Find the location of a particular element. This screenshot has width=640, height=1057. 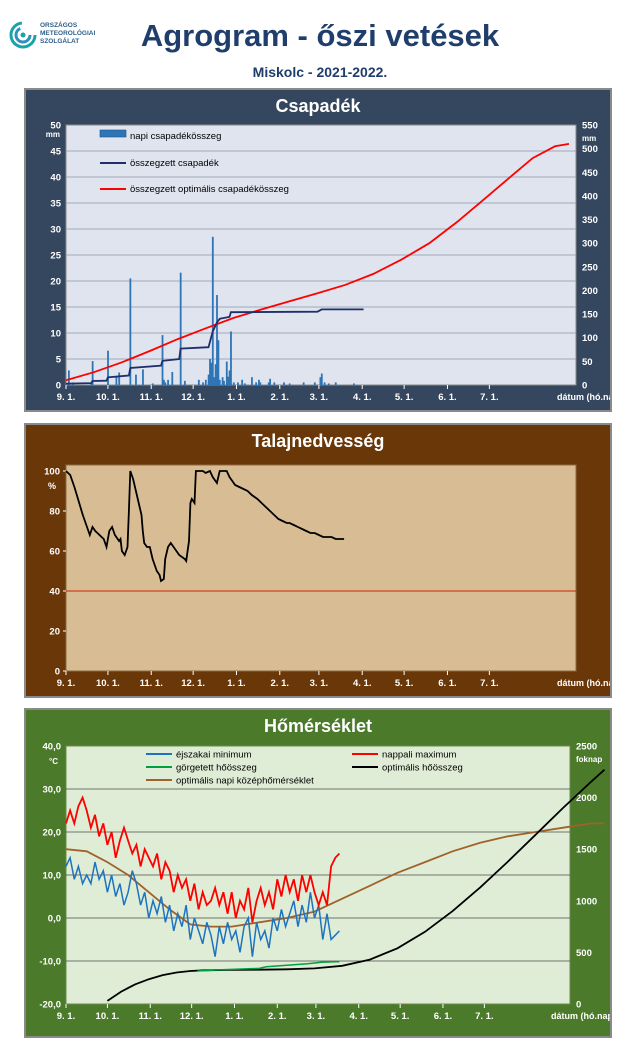

logo-line-1: ORSZÁGOS is located at coordinates (59, 25).